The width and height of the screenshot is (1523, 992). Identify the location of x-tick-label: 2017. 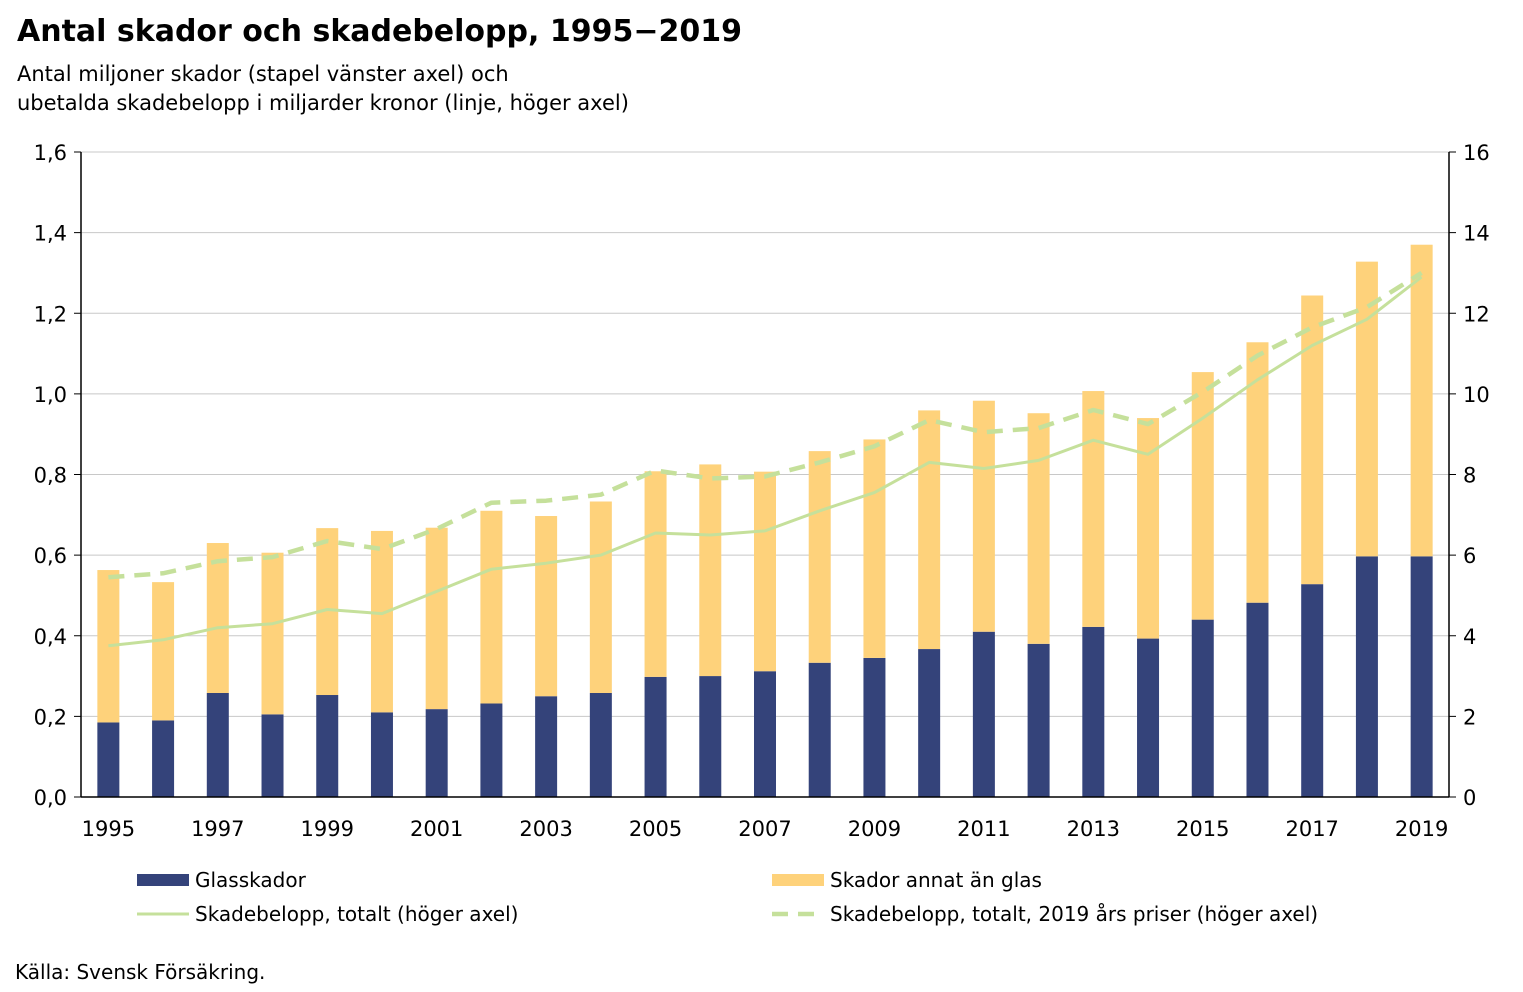
(1311, 829).